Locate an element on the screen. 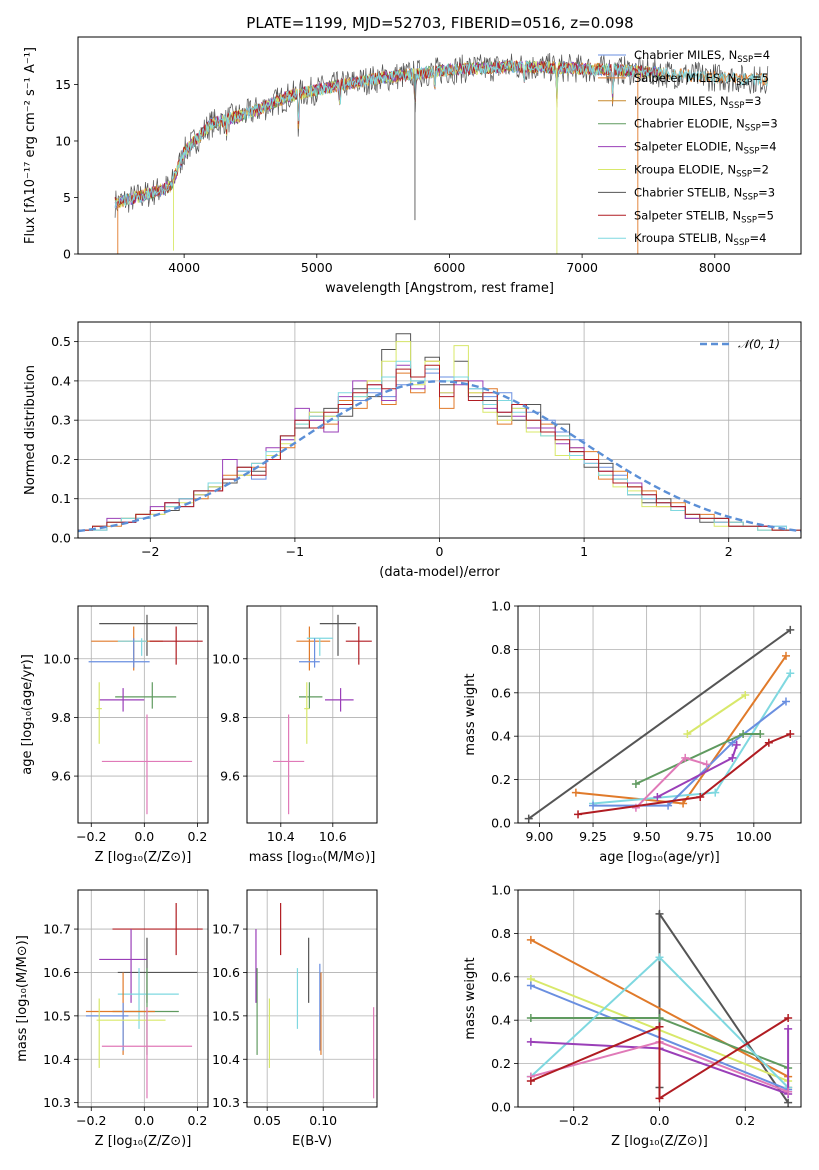 The width and height of the screenshot is (819, 1170). errorbar-salpeter-miles is located at coordinates (127, 648).